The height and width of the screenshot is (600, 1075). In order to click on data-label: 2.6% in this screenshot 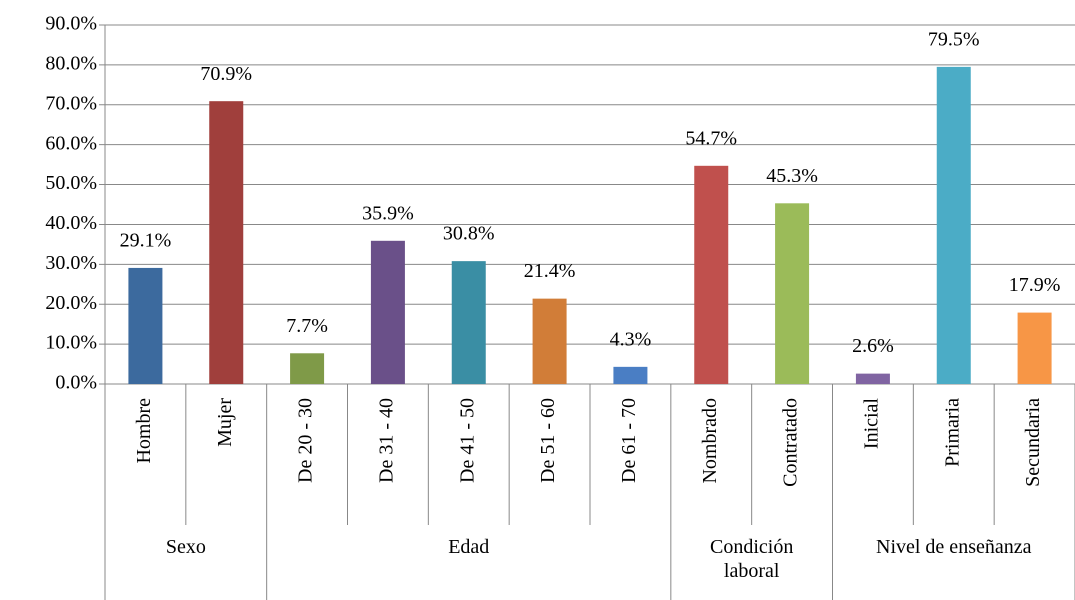, I will do `click(873, 346)`.